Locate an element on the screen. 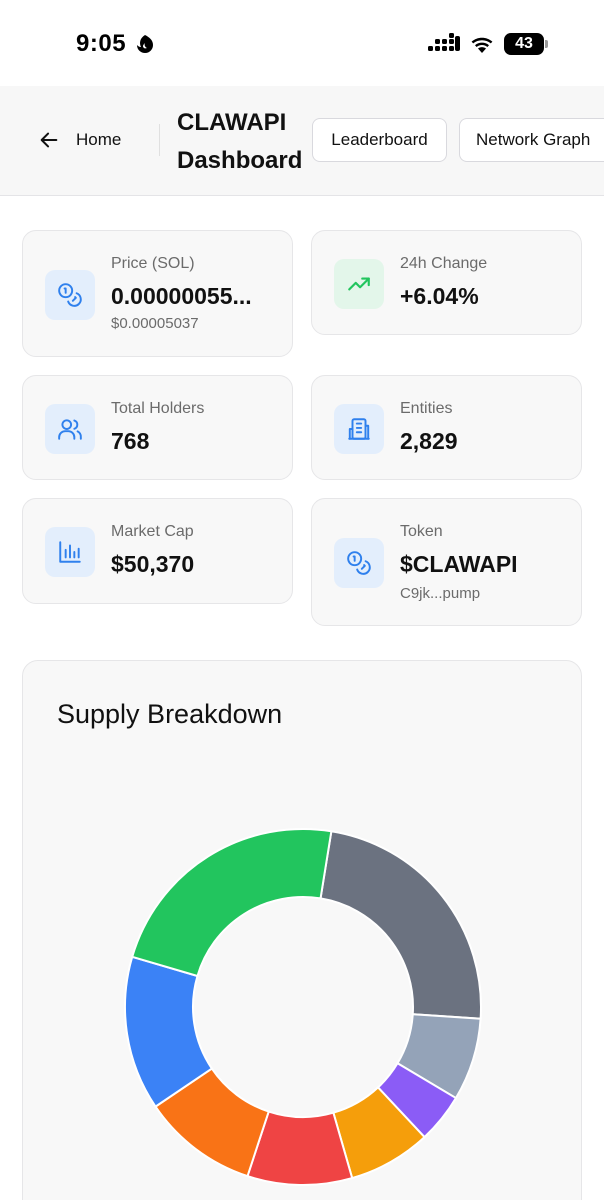 This screenshot has width=604, height=1200. holders-card: Total Holders 768 is located at coordinates (157, 427).